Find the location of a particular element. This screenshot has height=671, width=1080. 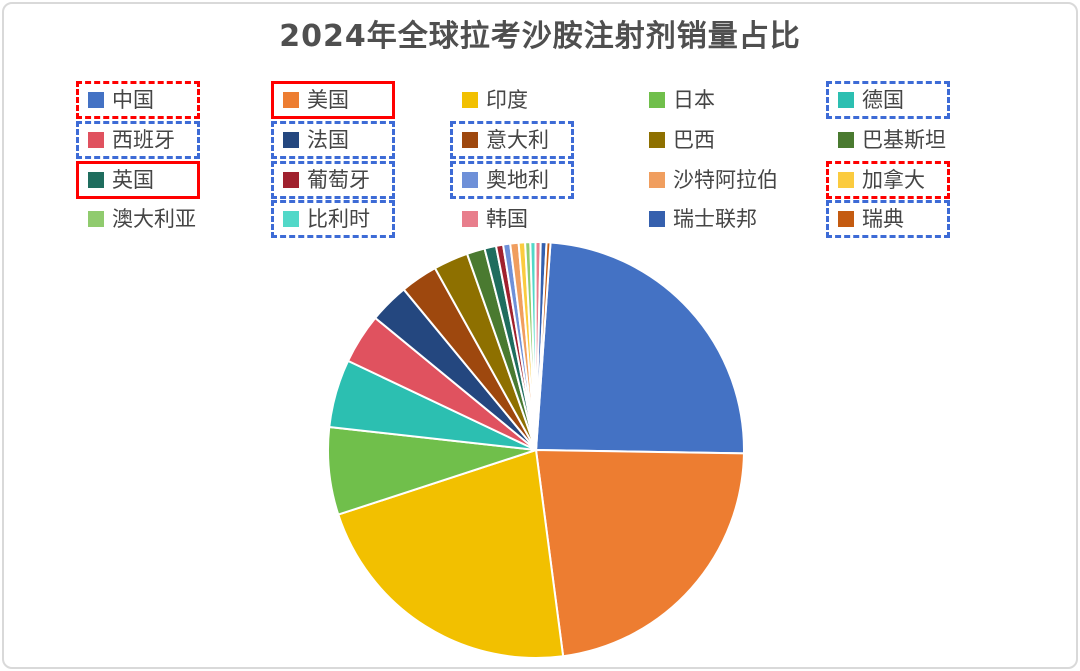

legend-item-比利时: 比利时 is located at coordinates (333, 219).